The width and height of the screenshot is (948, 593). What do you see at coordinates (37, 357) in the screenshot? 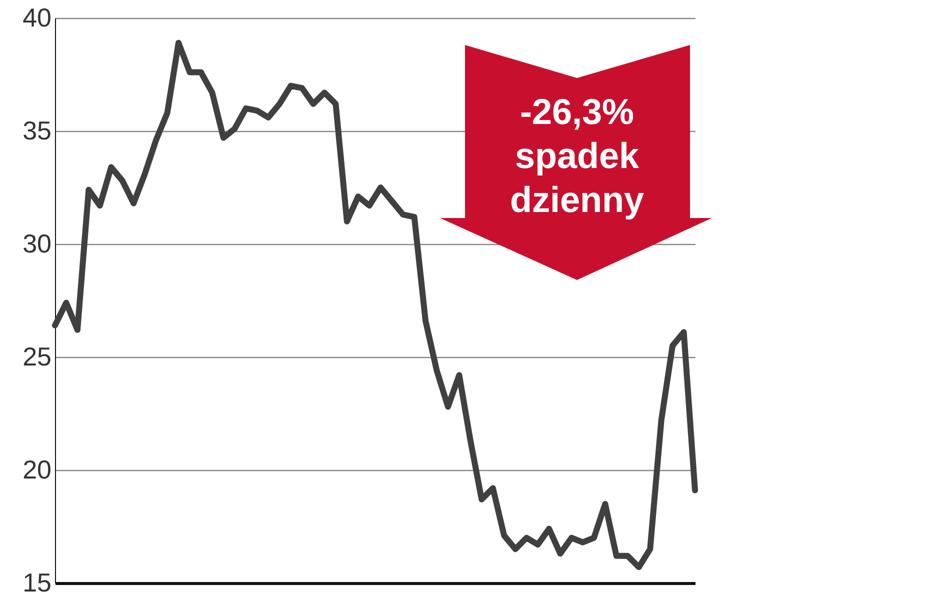
I see `y-tick-label: 25` at bounding box center [37, 357].